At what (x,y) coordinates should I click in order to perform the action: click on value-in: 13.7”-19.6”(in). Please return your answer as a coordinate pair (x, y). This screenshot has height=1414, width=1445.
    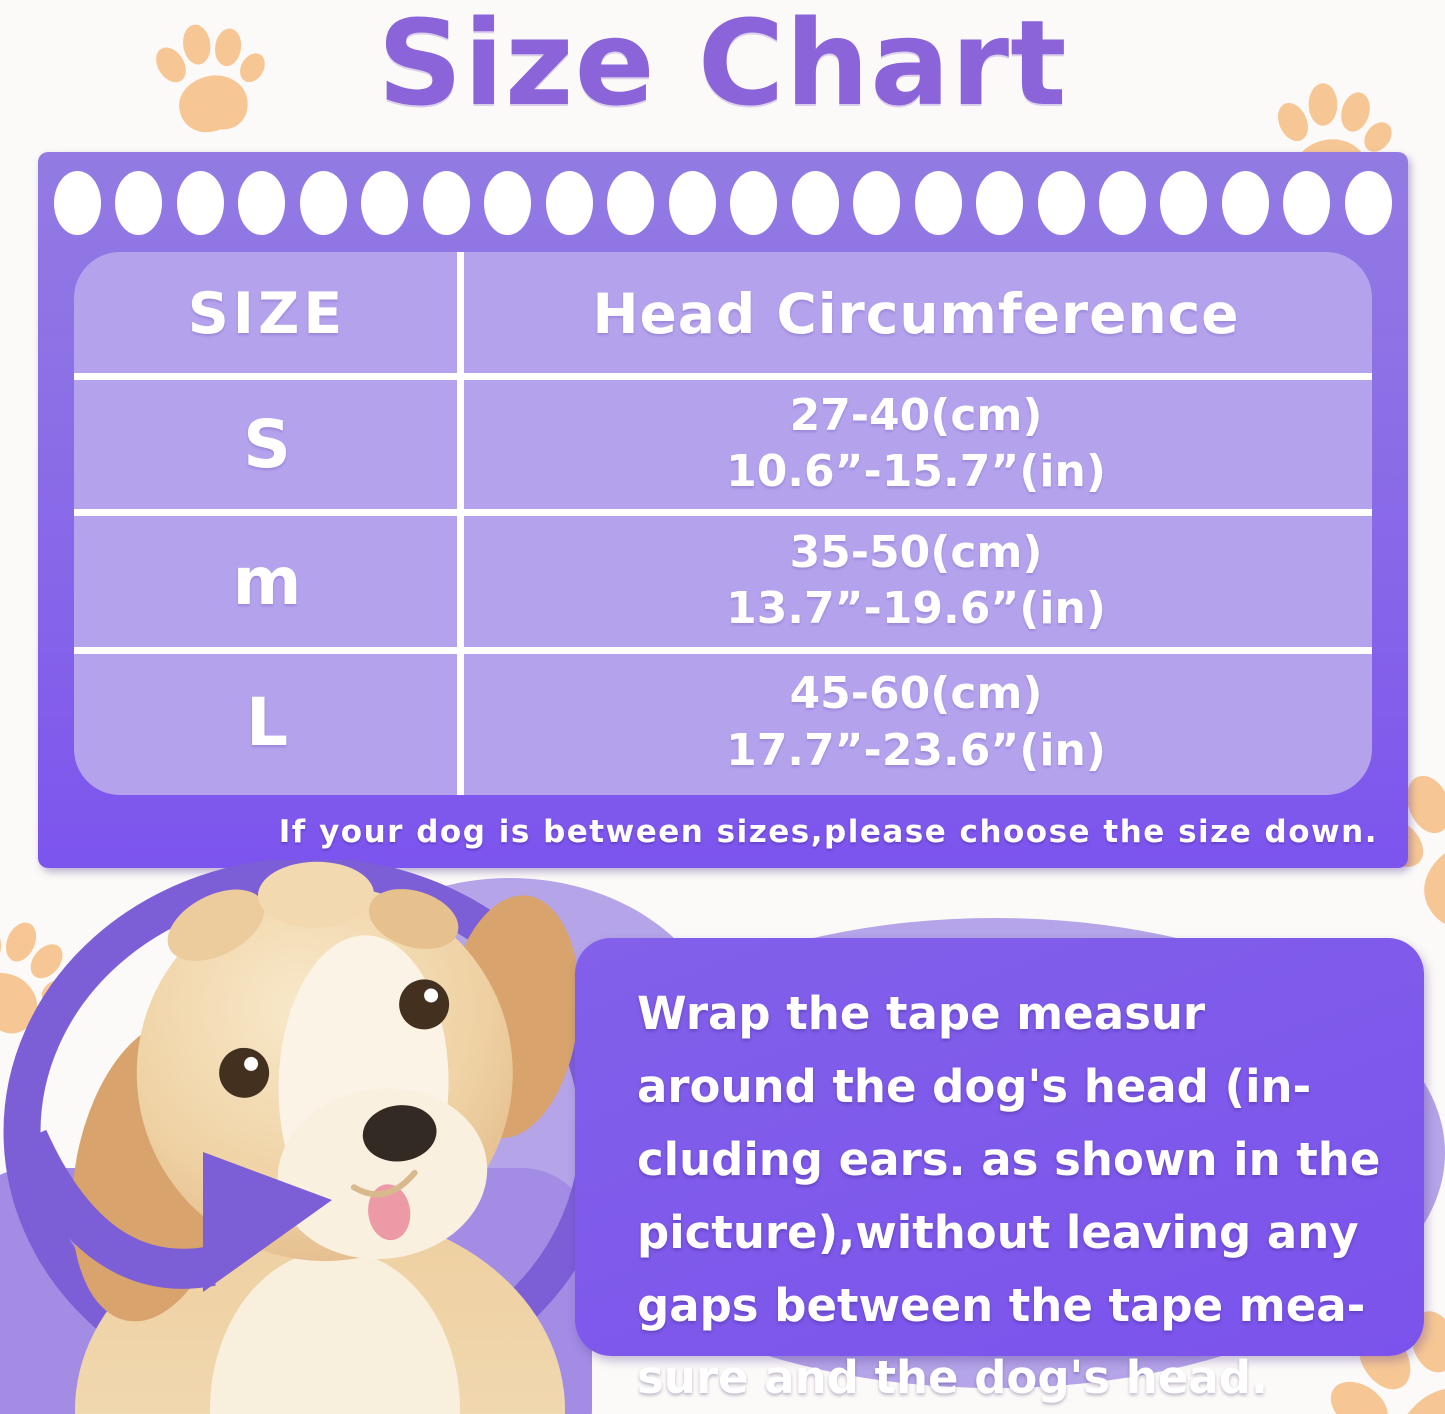
    Looking at the image, I should click on (916, 608).